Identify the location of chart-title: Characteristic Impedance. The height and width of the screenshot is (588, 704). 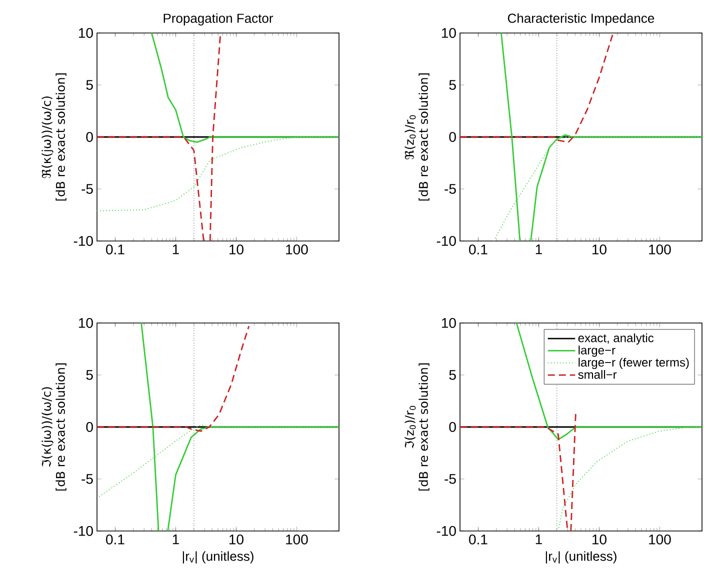
(581, 19).